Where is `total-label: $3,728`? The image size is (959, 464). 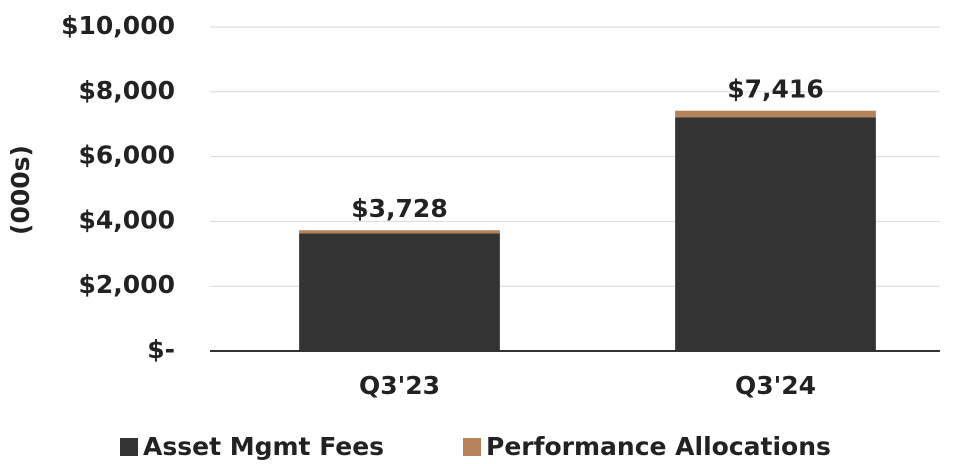
total-label: $3,728 is located at coordinates (399, 208).